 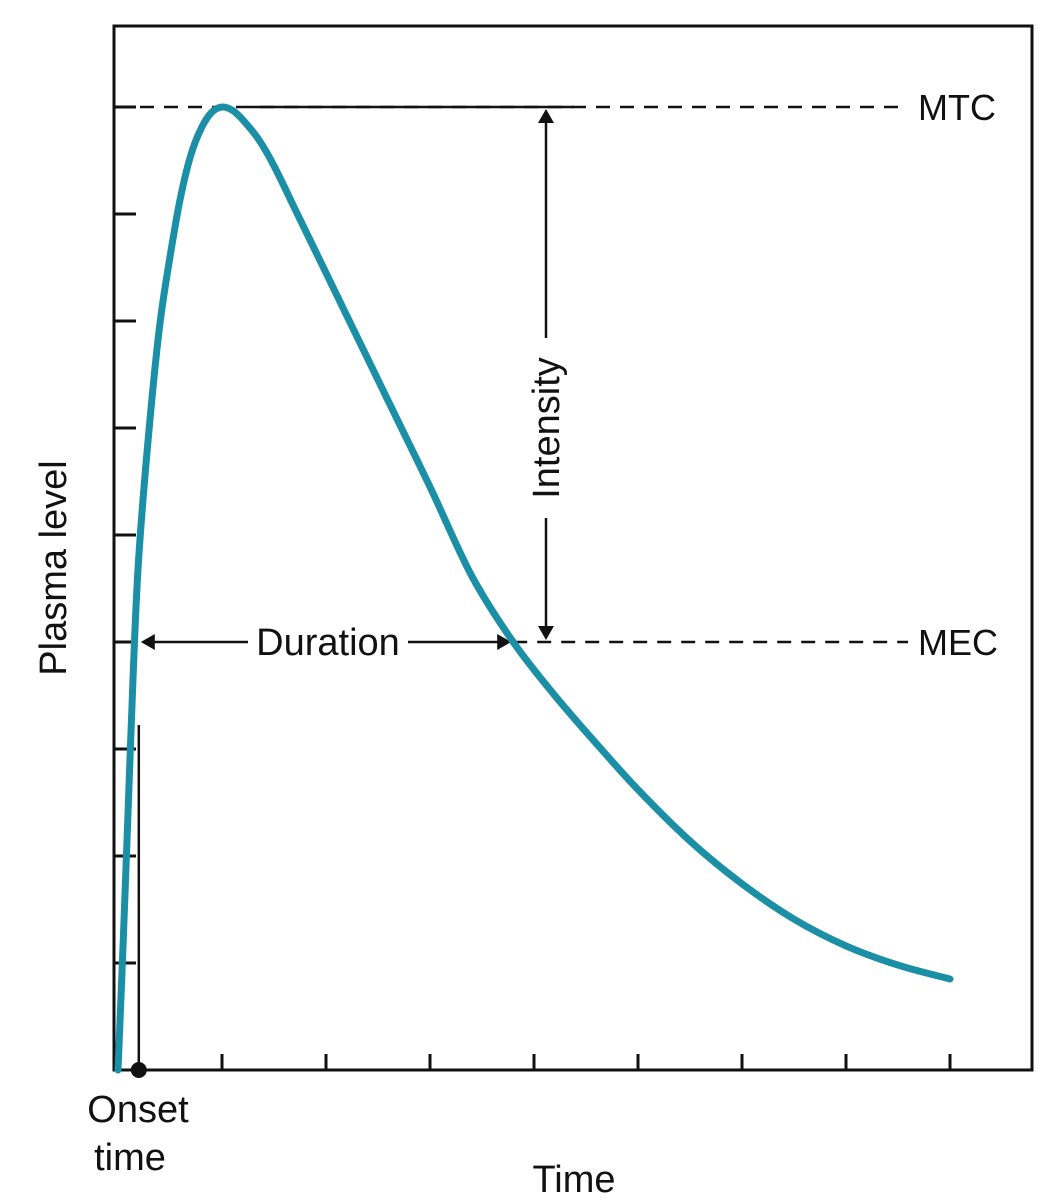 What do you see at coordinates (328, 643) in the screenshot?
I see `duration-label: Duration` at bounding box center [328, 643].